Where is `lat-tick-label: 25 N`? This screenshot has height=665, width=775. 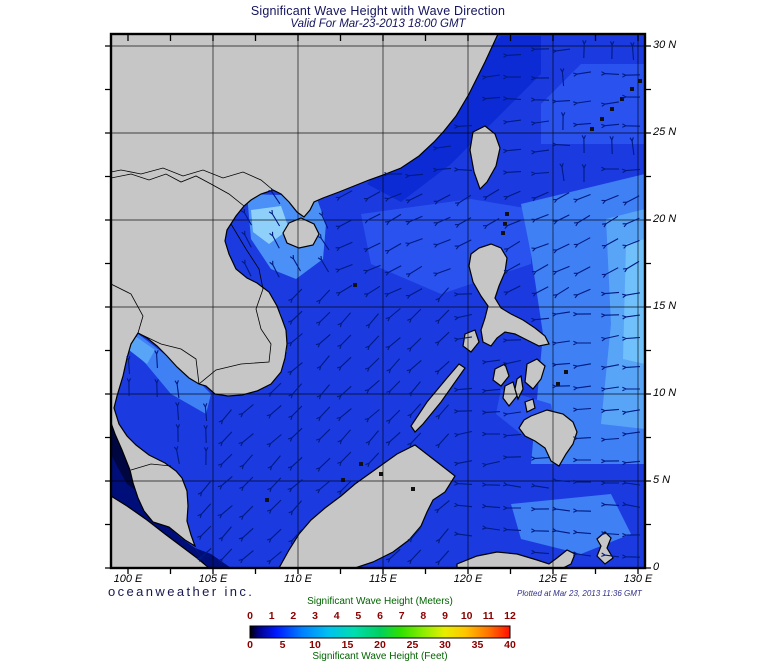 lat-tick-label: 25 N is located at coordinates (665, 132).